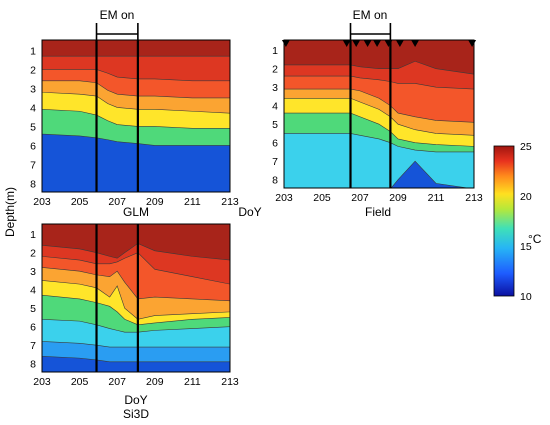 The height and width of the screenshot is (425, 550). What do you see at coordinates (370, 15) in the screenshot?
I see `panel-field-em-label: EM on` at bounding box center [370, 15].